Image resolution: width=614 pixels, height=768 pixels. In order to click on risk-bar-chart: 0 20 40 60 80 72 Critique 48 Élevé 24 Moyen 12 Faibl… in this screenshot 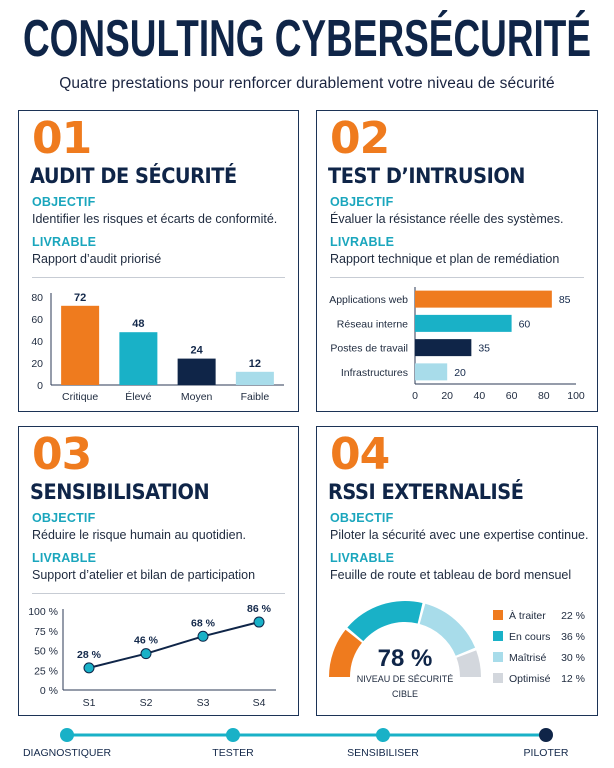, I will do `click(157, 347)`.